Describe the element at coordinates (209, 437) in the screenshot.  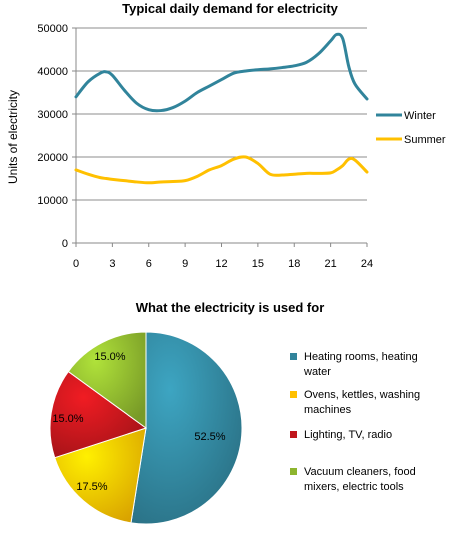
I see `pie-slice-label-heating: 52.5%` at that location.